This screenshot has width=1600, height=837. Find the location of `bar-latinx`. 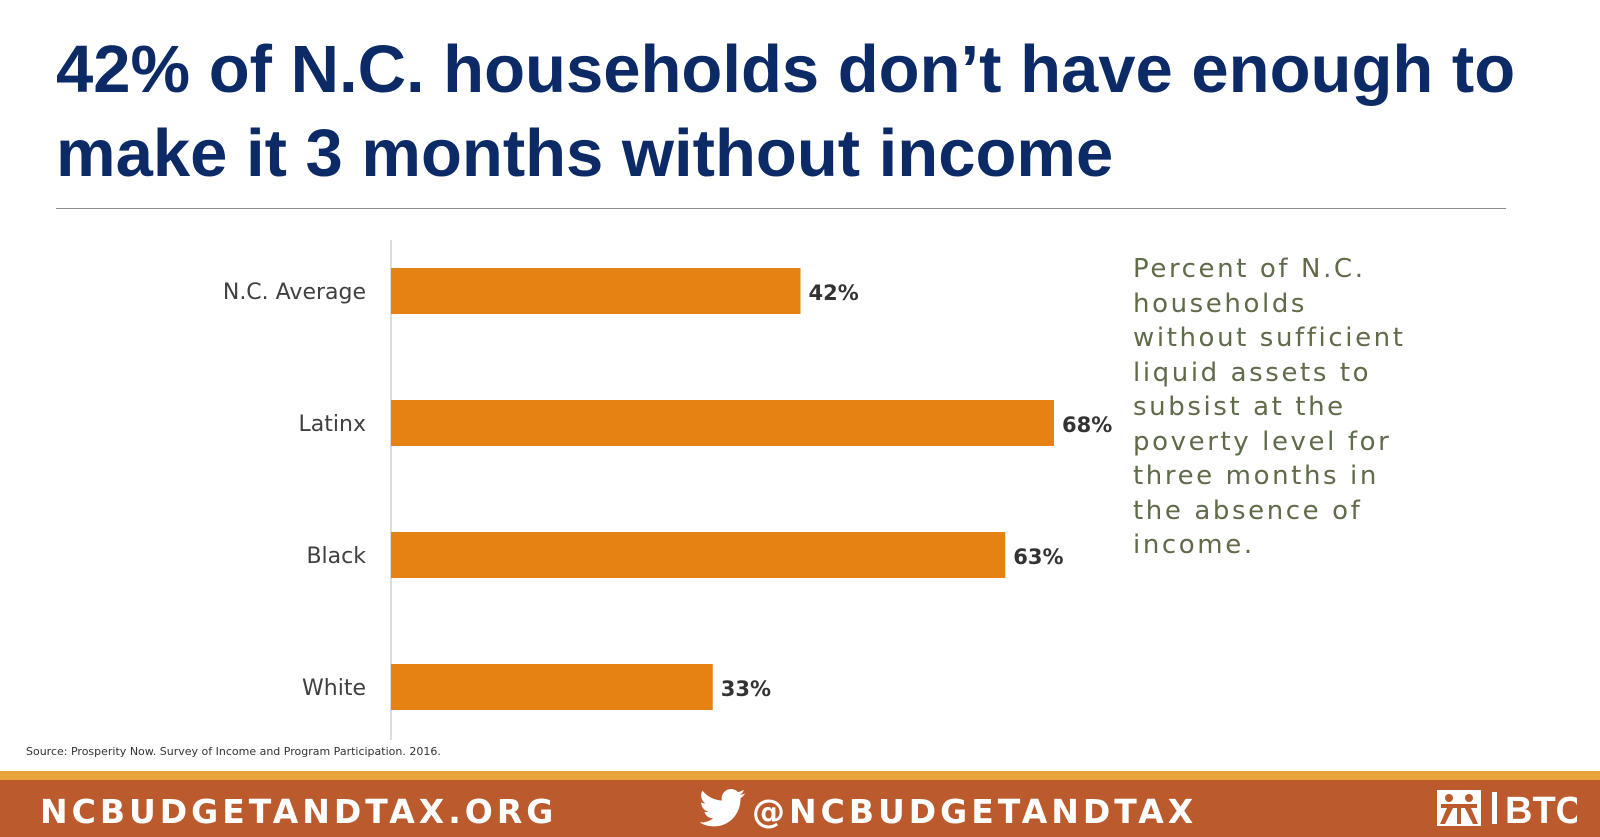

bar-latinx is located at coordinates (722, 423).